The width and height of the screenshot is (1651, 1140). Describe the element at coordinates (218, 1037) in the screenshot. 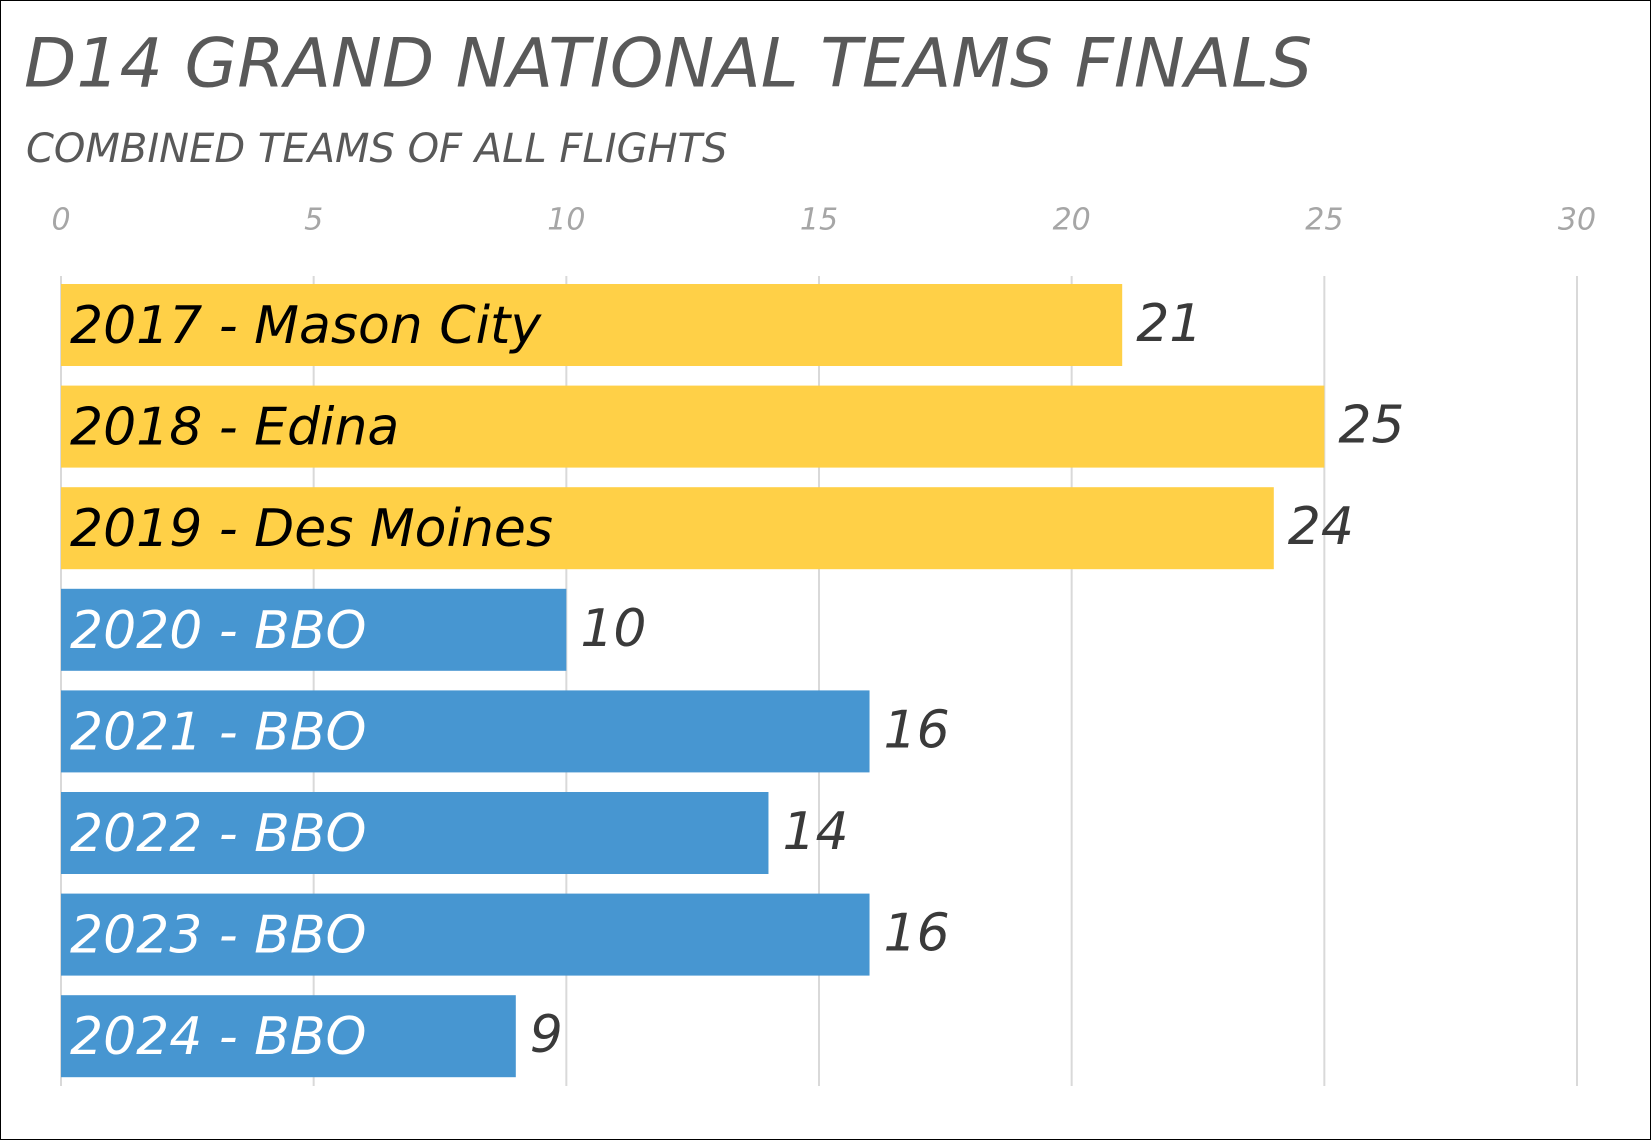

I see `category-label: 2024 - BBO` at that location.